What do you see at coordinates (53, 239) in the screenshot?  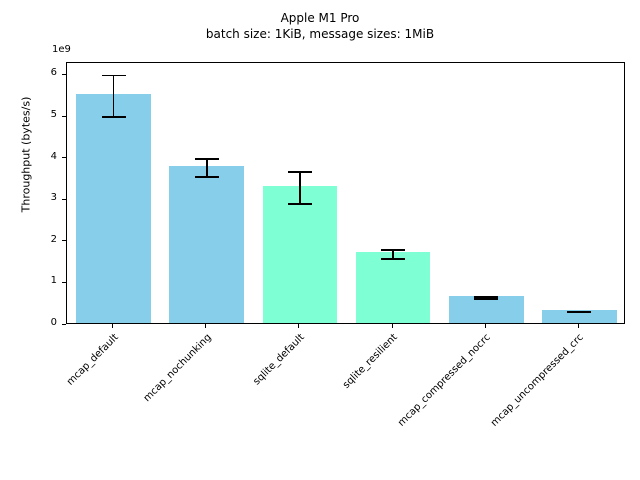 I see `y-axis-tick-label: 2` at bounding box center [53, 239].